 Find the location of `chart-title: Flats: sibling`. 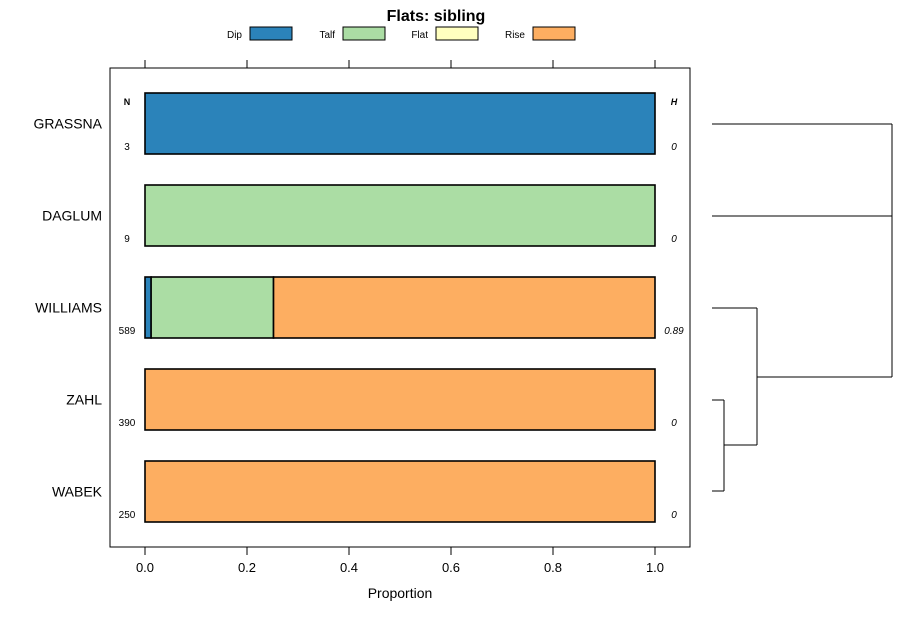

chart-title: Flats: sibling is located at coordinates (436, 16).